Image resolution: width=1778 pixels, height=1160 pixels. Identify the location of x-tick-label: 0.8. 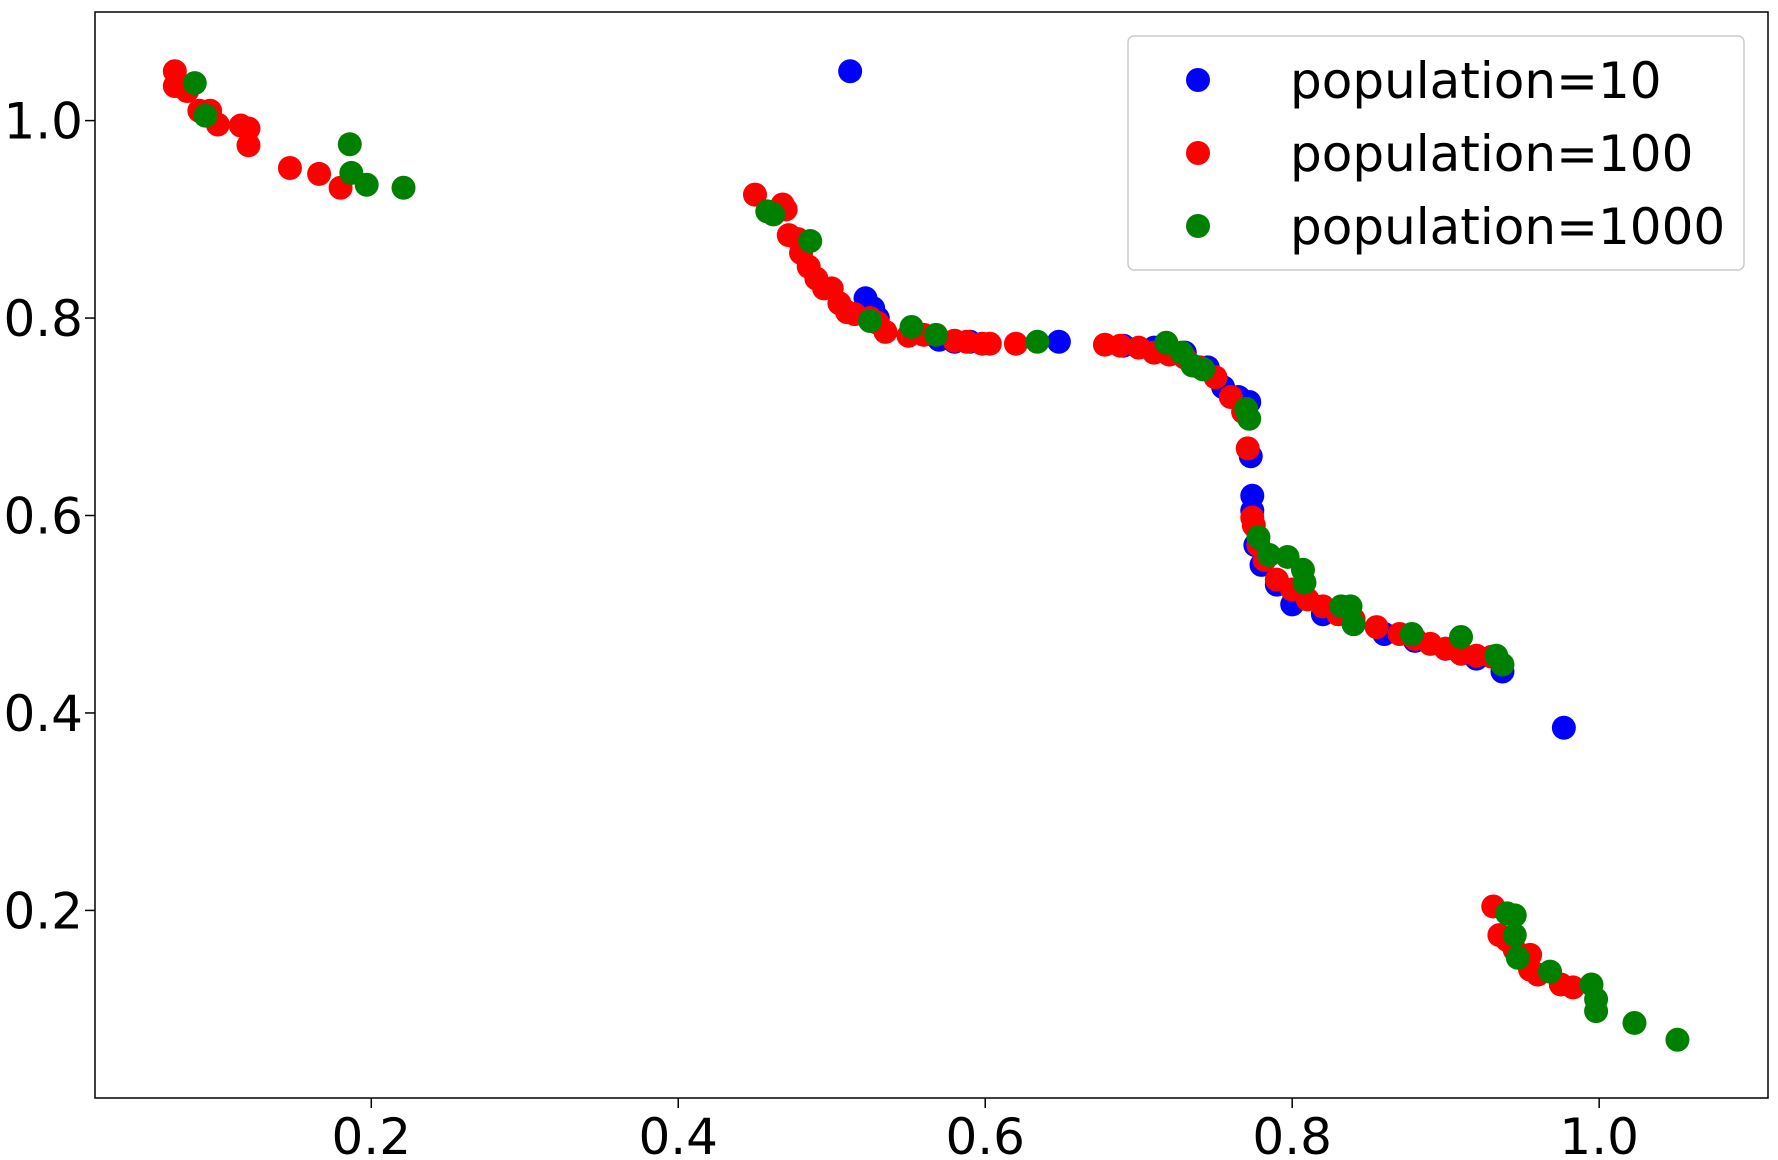
(1292, 1134).